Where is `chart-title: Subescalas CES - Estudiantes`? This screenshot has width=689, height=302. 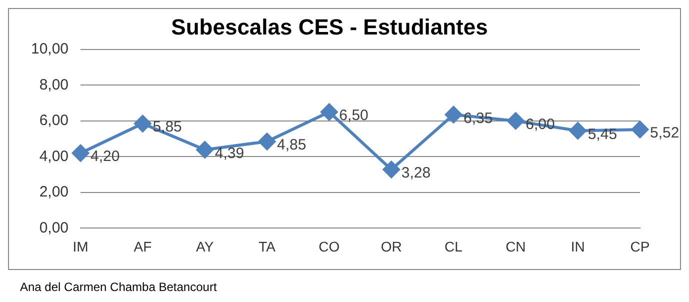
chart-title: Subescalas CES - Estudiantes is located at coordinates (329, 27).